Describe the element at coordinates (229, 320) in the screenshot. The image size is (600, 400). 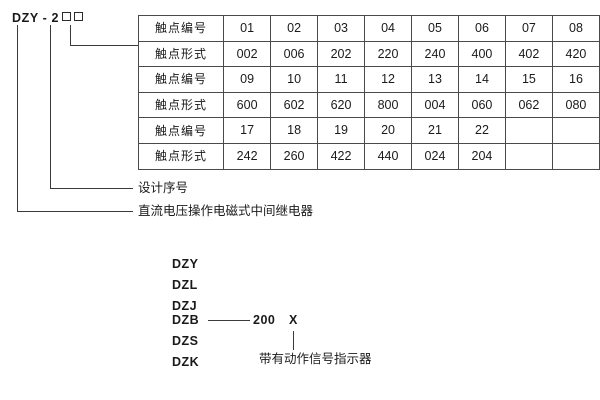
I see `series-connector-line` at that location.